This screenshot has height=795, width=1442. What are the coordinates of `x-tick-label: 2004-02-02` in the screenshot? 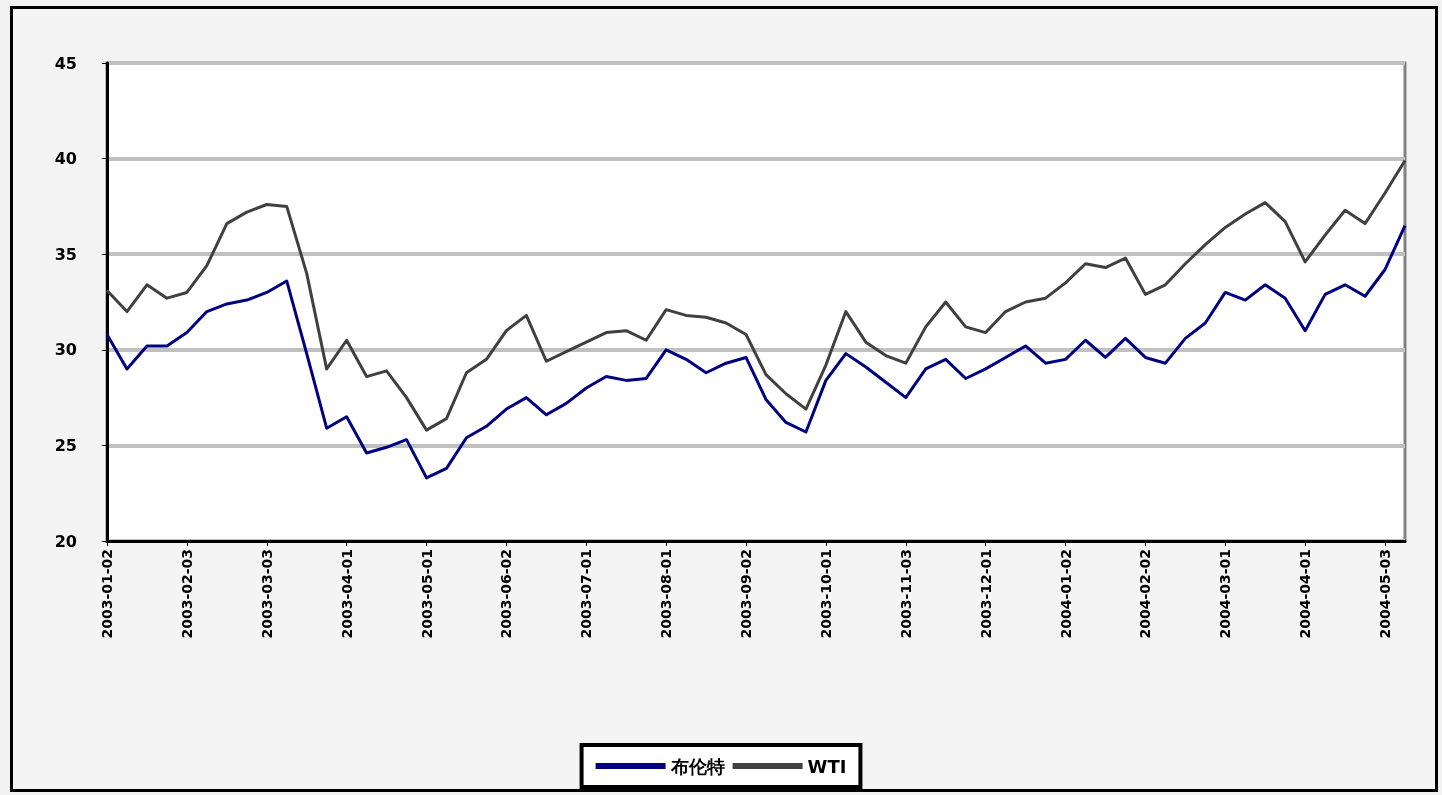 It's located at (1145, 594).